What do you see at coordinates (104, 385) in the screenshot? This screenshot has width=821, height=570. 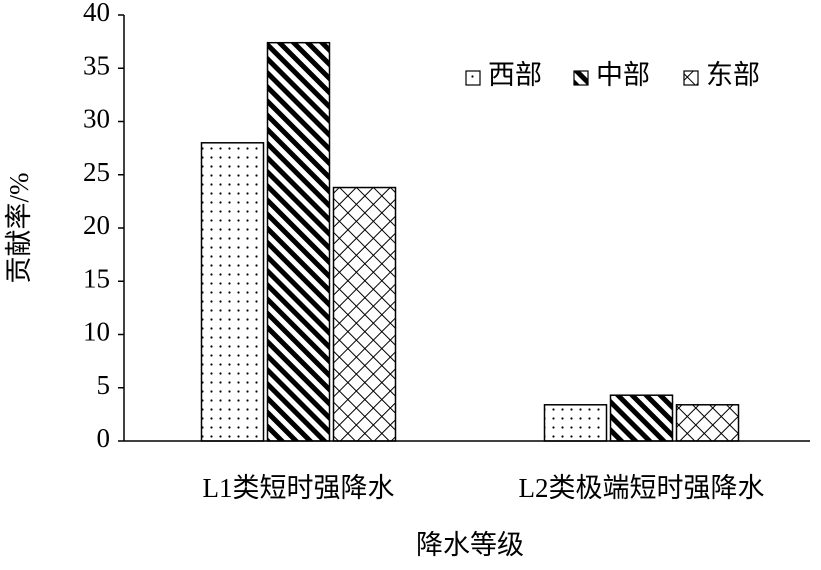 I see `y-tick-label: 5` at bounding box center [104, 385].